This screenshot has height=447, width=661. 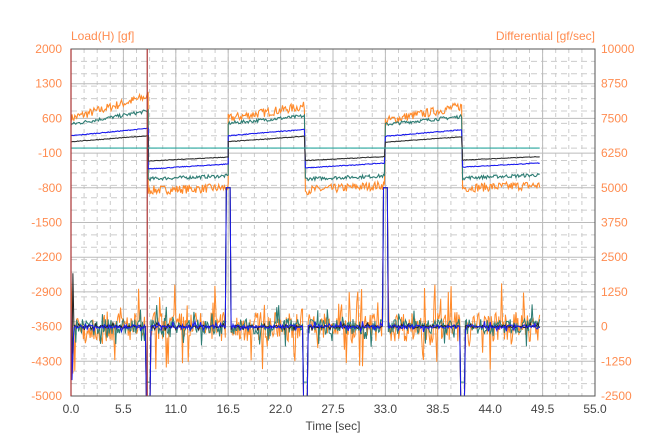 What do you see at coordinates (333, 409) in the screenshot?
I see `x-tick-label: 27.5` at bounding box center [333, 409].